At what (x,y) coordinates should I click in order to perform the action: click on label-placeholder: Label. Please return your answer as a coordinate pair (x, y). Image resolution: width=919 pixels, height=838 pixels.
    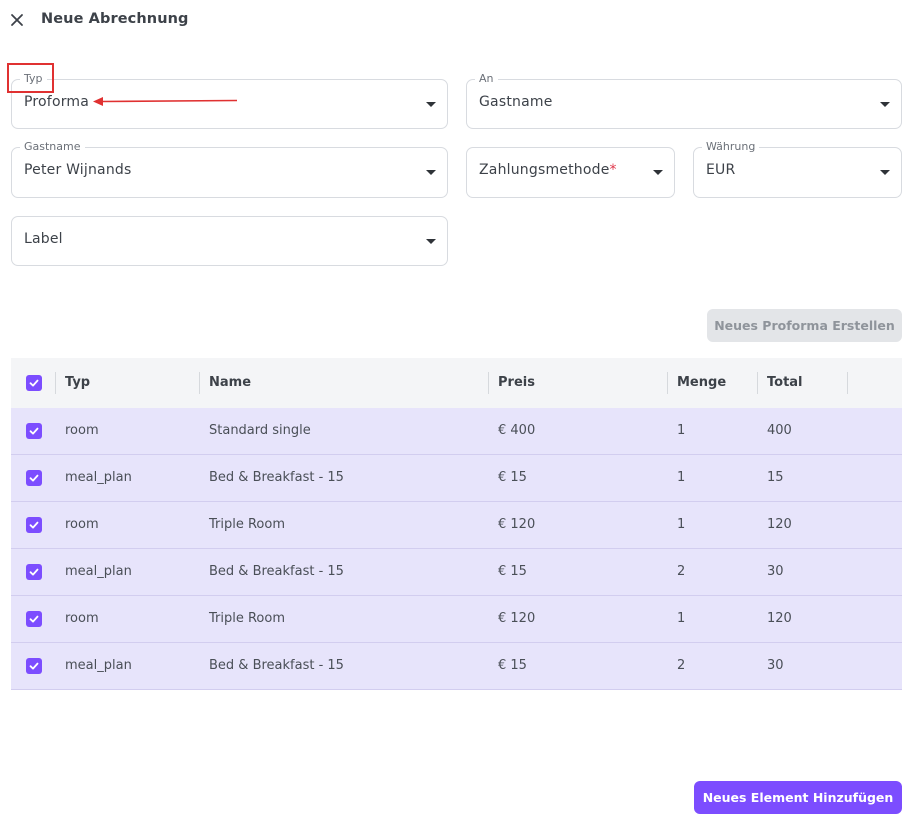
    Looking at the image, I should click on (43, 239).